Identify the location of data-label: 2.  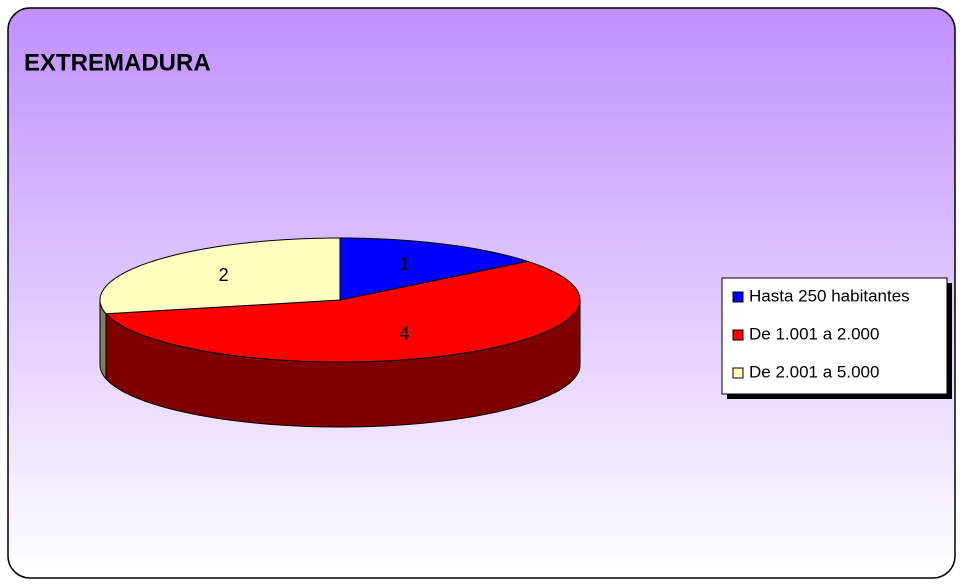
(224, 275).